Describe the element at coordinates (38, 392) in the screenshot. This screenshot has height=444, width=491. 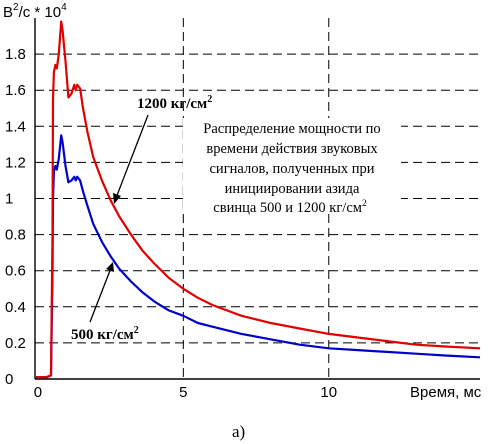
I see `x-tick-label: 0` at that location.